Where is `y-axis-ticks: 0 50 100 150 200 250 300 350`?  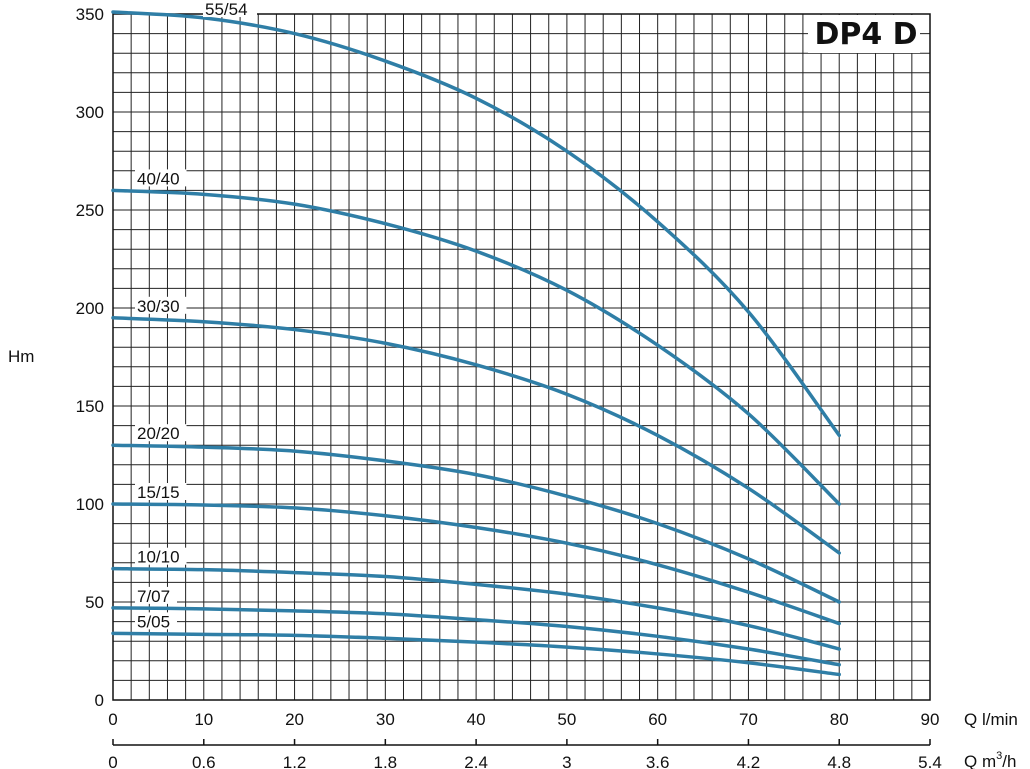
y-axis-ticks: 0 50 100 150 200 250 300 350 is located at coordinates (90, 357).